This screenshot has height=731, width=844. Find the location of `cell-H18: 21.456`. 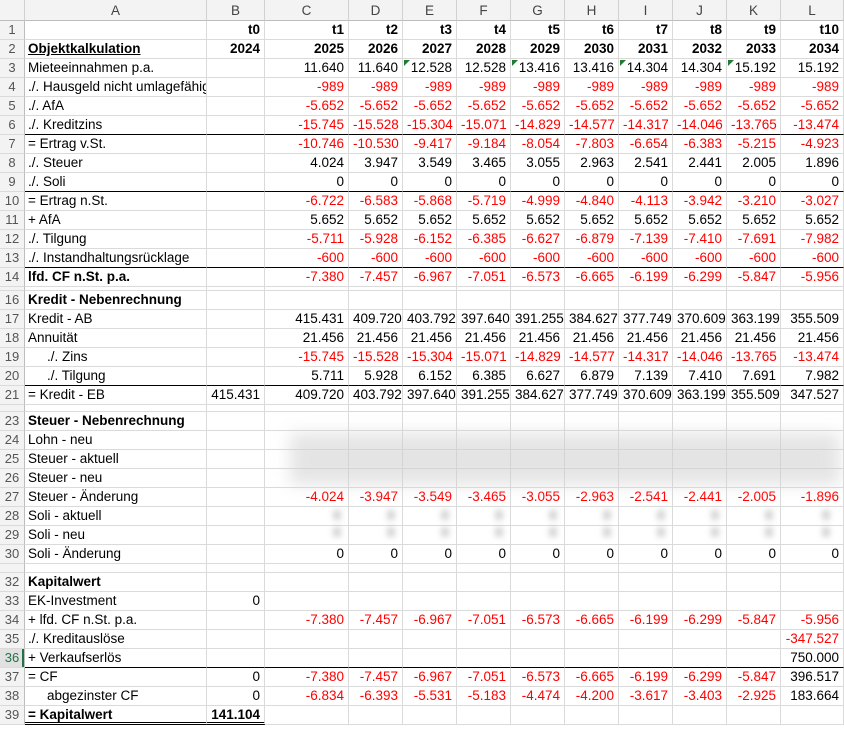

cell-H18: 21.456 is located at coordinates (592, 338).